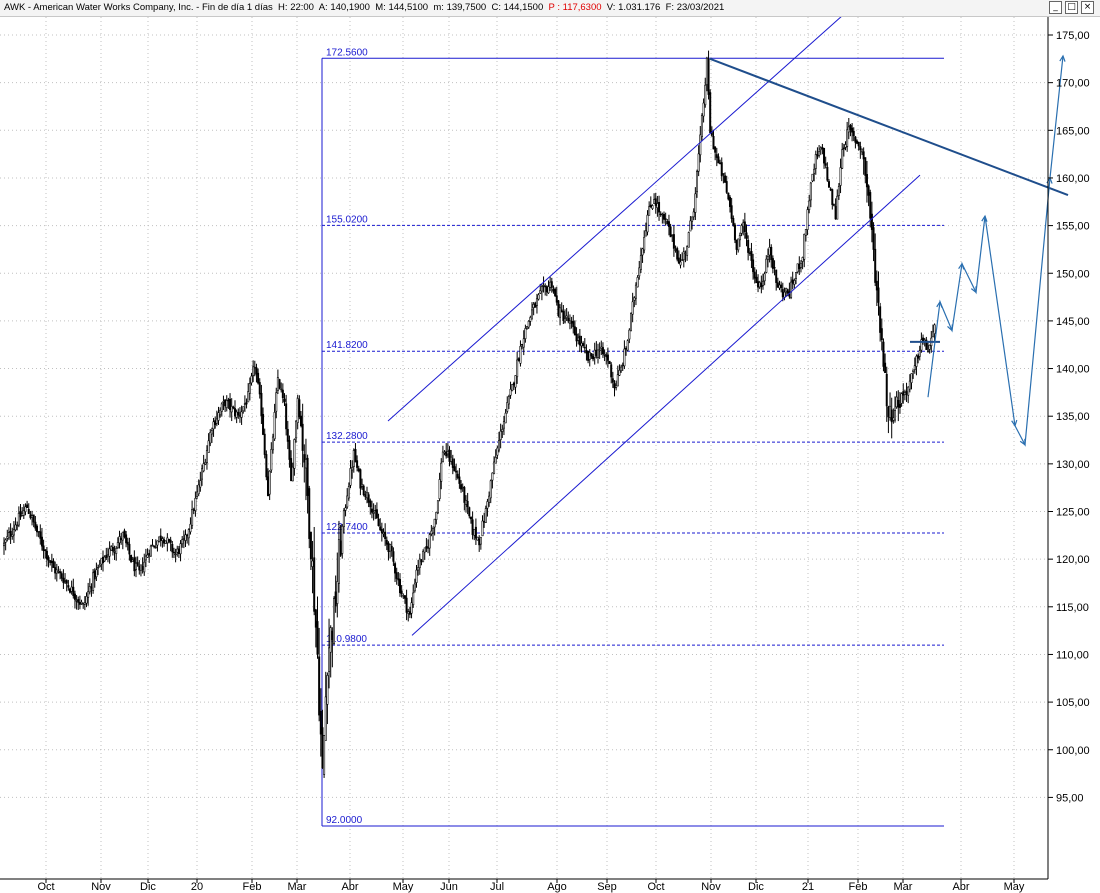 Image resolution: width=1100 pixels, height=893 pixels. What do you see at coordinates (1071, 7) in the screenshot?
I see `maximize-button: □` at bounding box center [1071, 7].